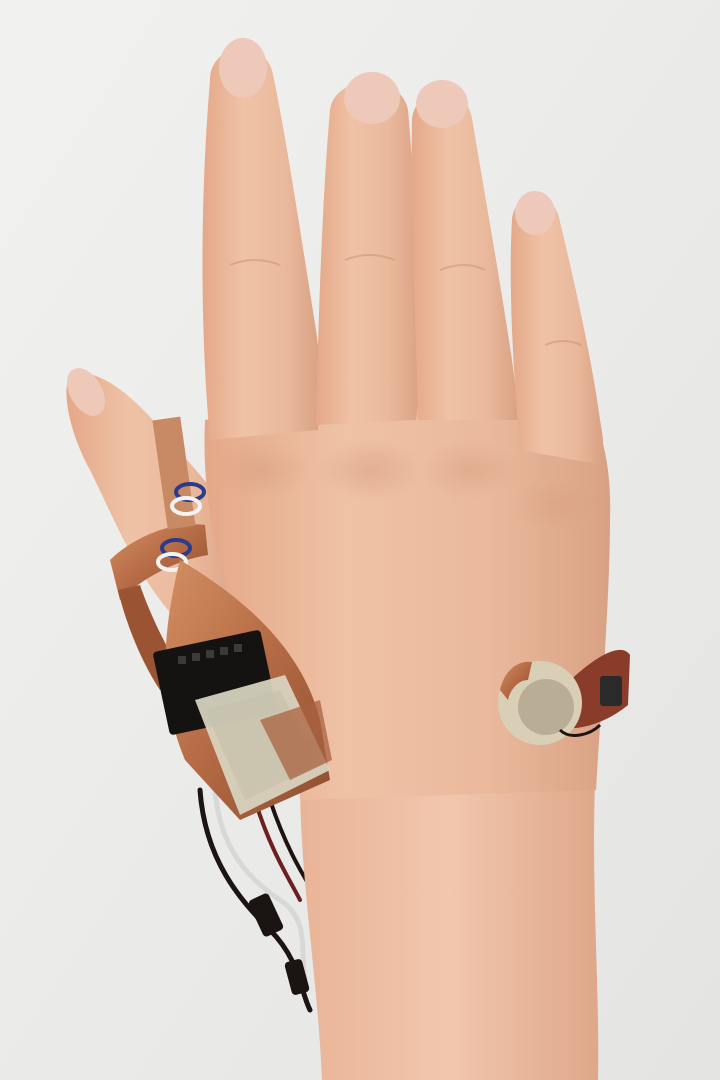 Image resolution: width=720 pixels, height=1080 pixels. What do you see at coordinates (86, 392) in the screenshot?
I see `thumb-nail` at bounding box center [86, 392].